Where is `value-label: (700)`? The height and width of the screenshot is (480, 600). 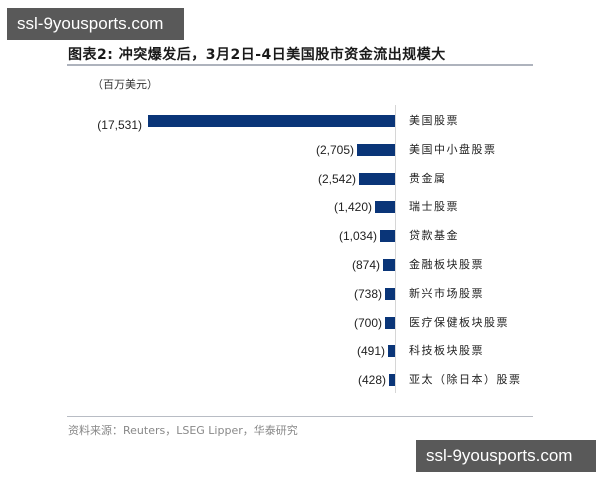 value-label: (700) is located at coordinates (367, 322).